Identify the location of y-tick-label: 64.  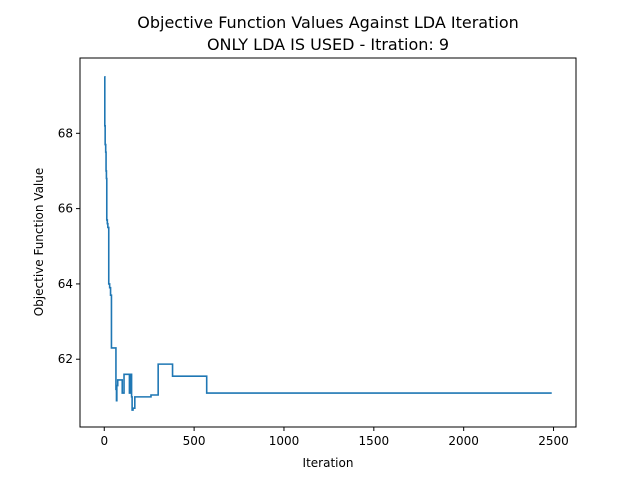
(65, 284).